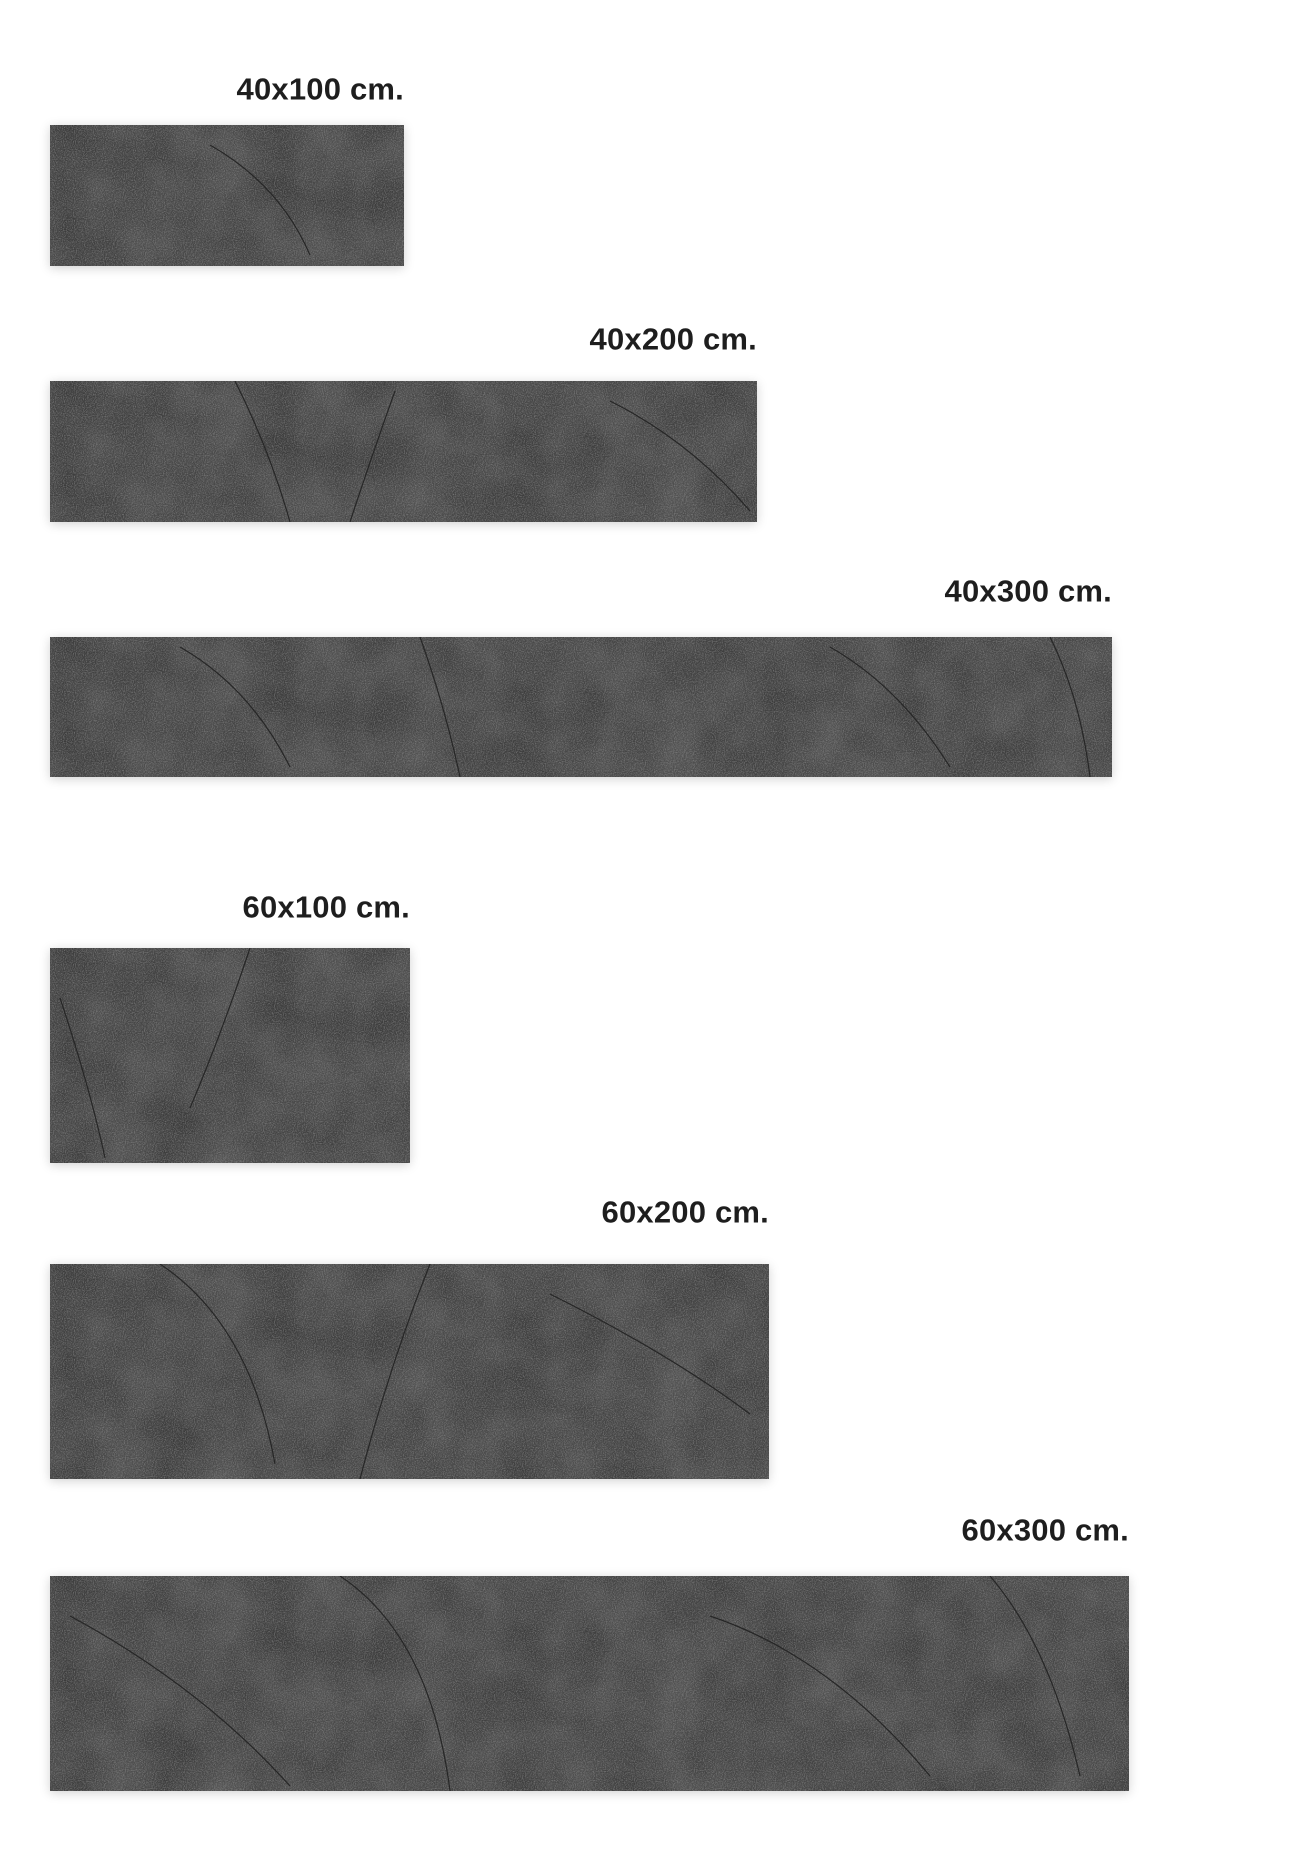 The image size is (1306, 1850). I want to click on tile-preview-40x200, so click(403, 451).